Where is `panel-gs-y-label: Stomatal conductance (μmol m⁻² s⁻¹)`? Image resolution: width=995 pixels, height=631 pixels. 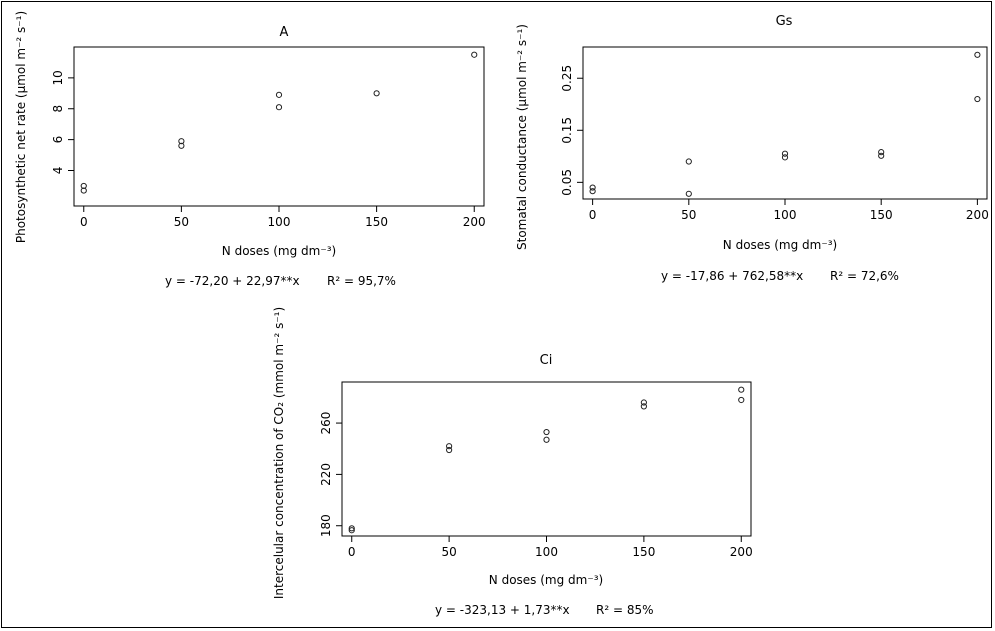
panel-gs-y-label: Stomatal conductance (μmol m⁻² s⁻¹) is located at coordinates (522, 137).